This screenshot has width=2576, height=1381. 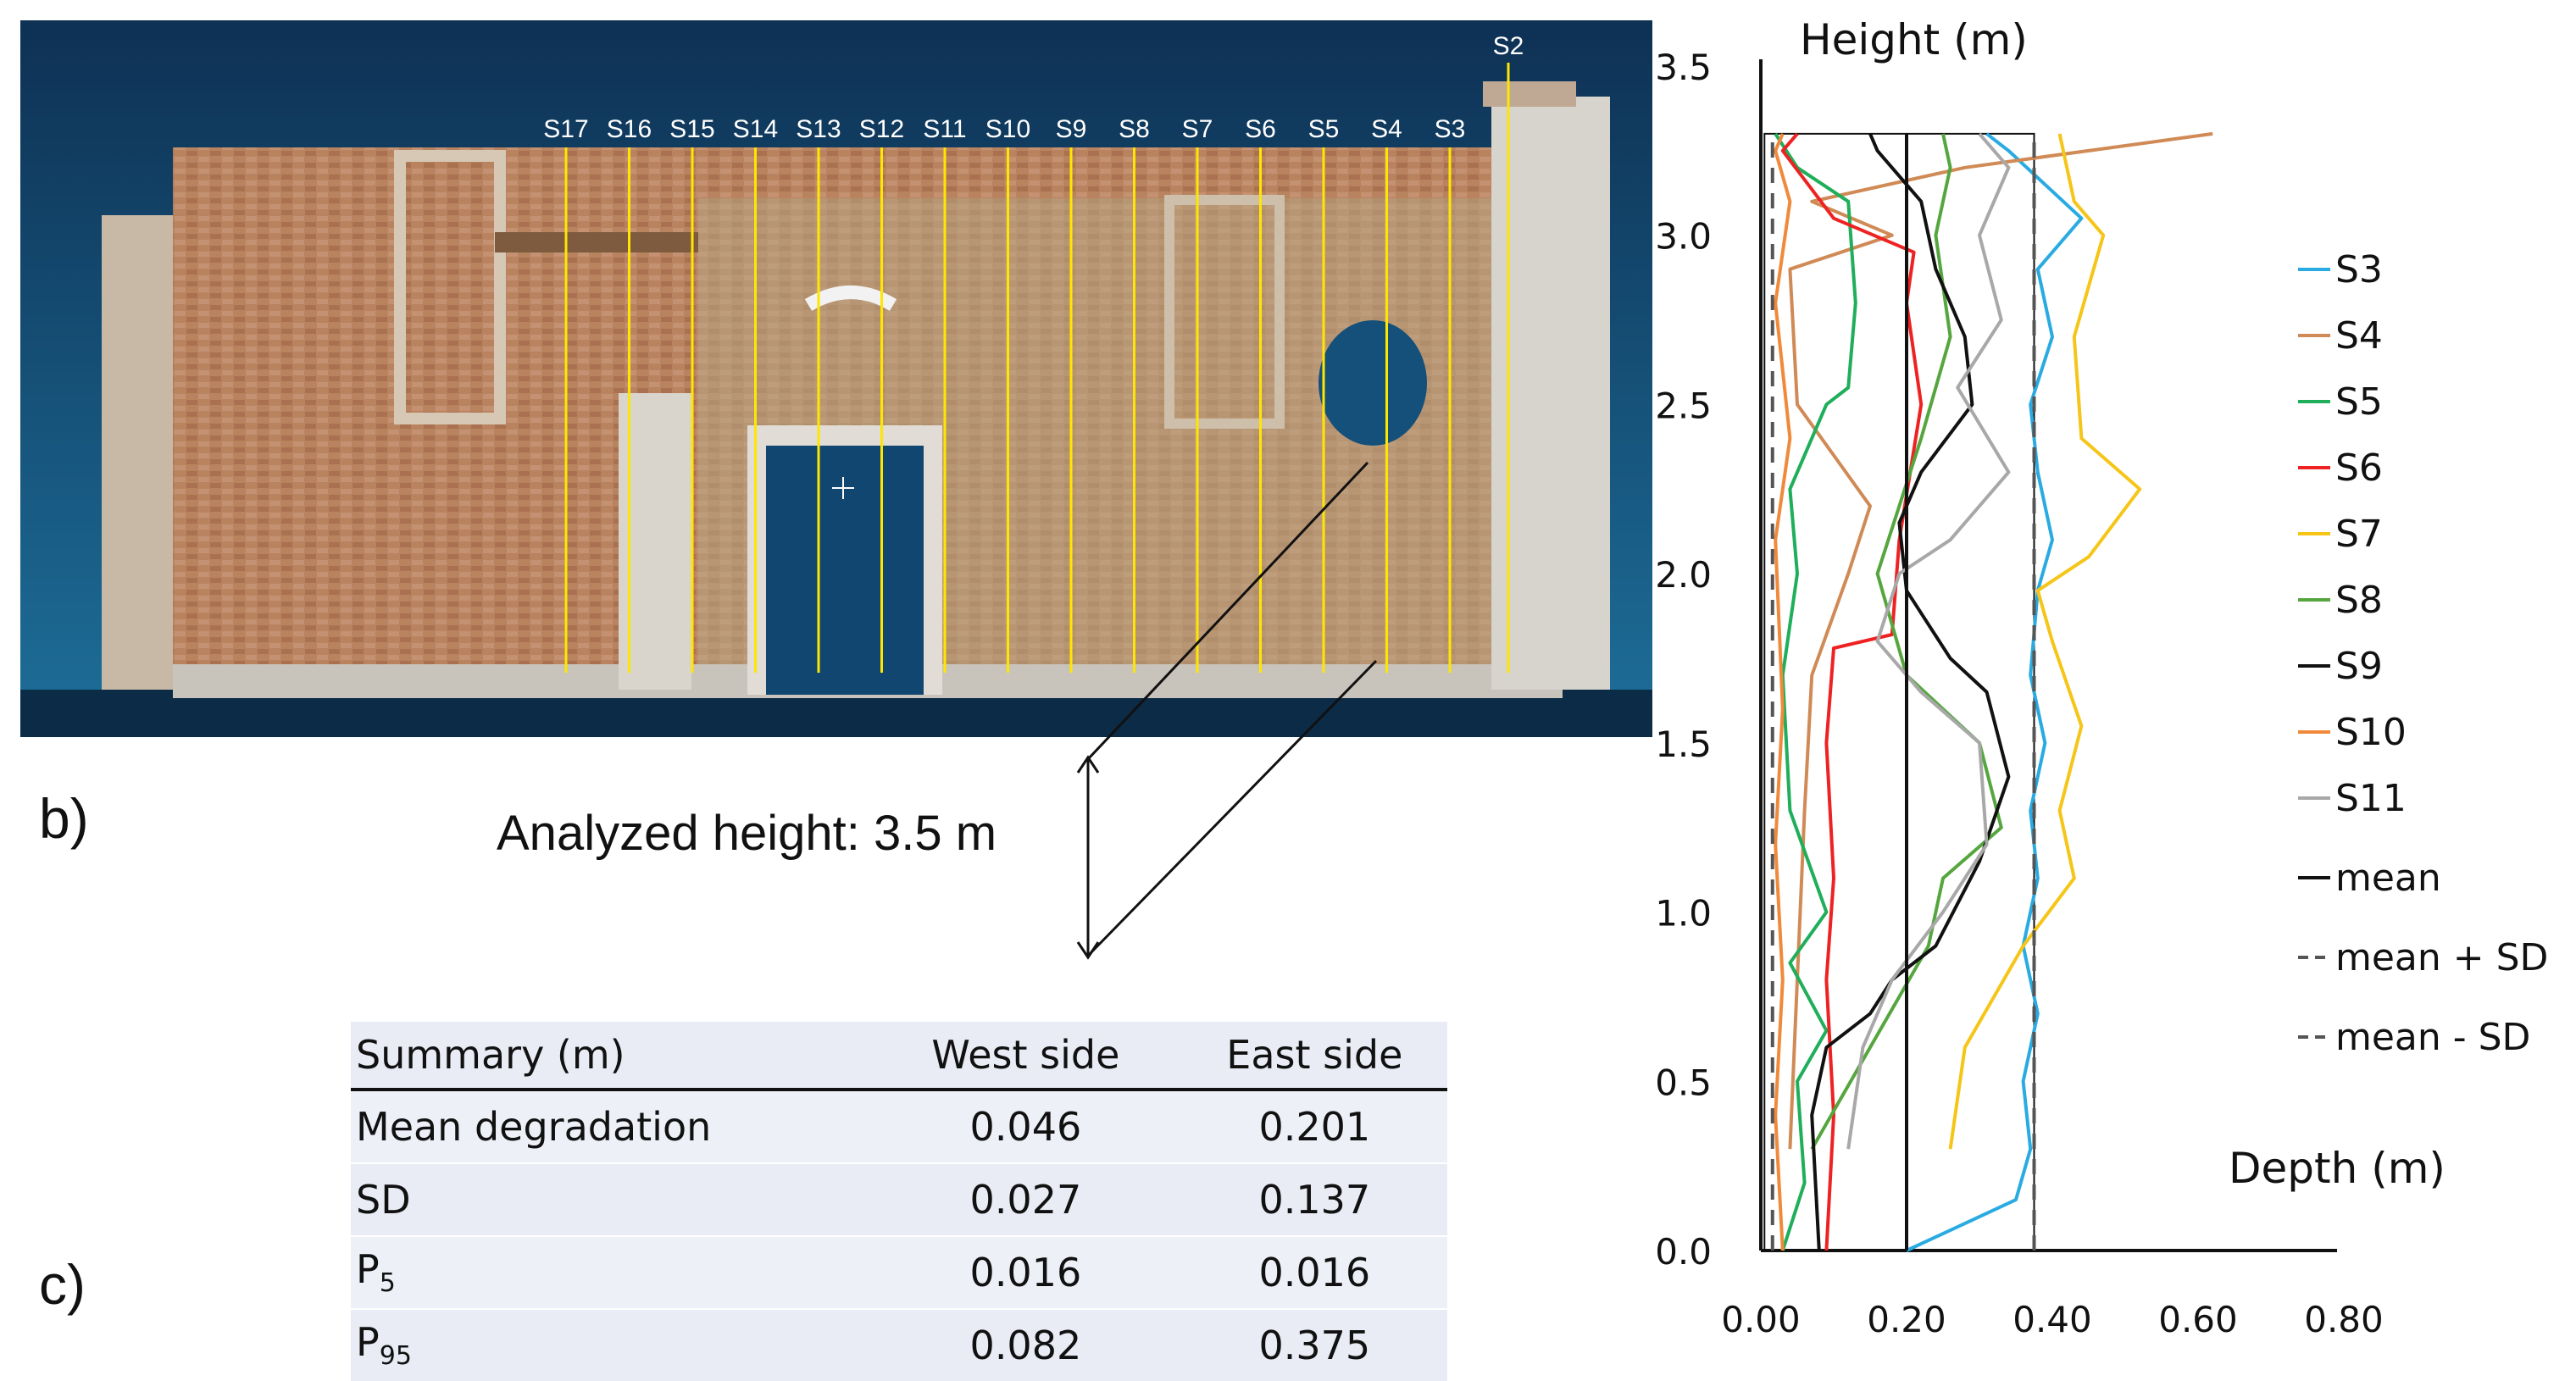 I want to click on series-line-s9, so click(x=1910, y=692).